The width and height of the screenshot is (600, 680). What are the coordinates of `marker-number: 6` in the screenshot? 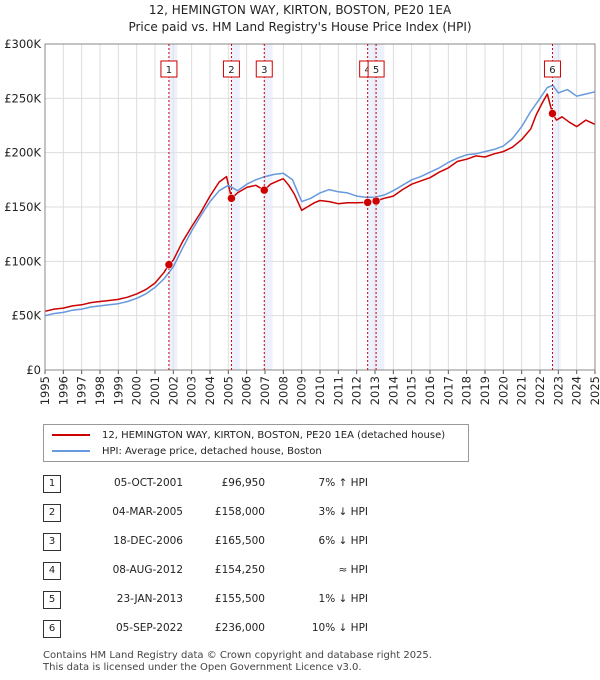 It's located at (552, 70).